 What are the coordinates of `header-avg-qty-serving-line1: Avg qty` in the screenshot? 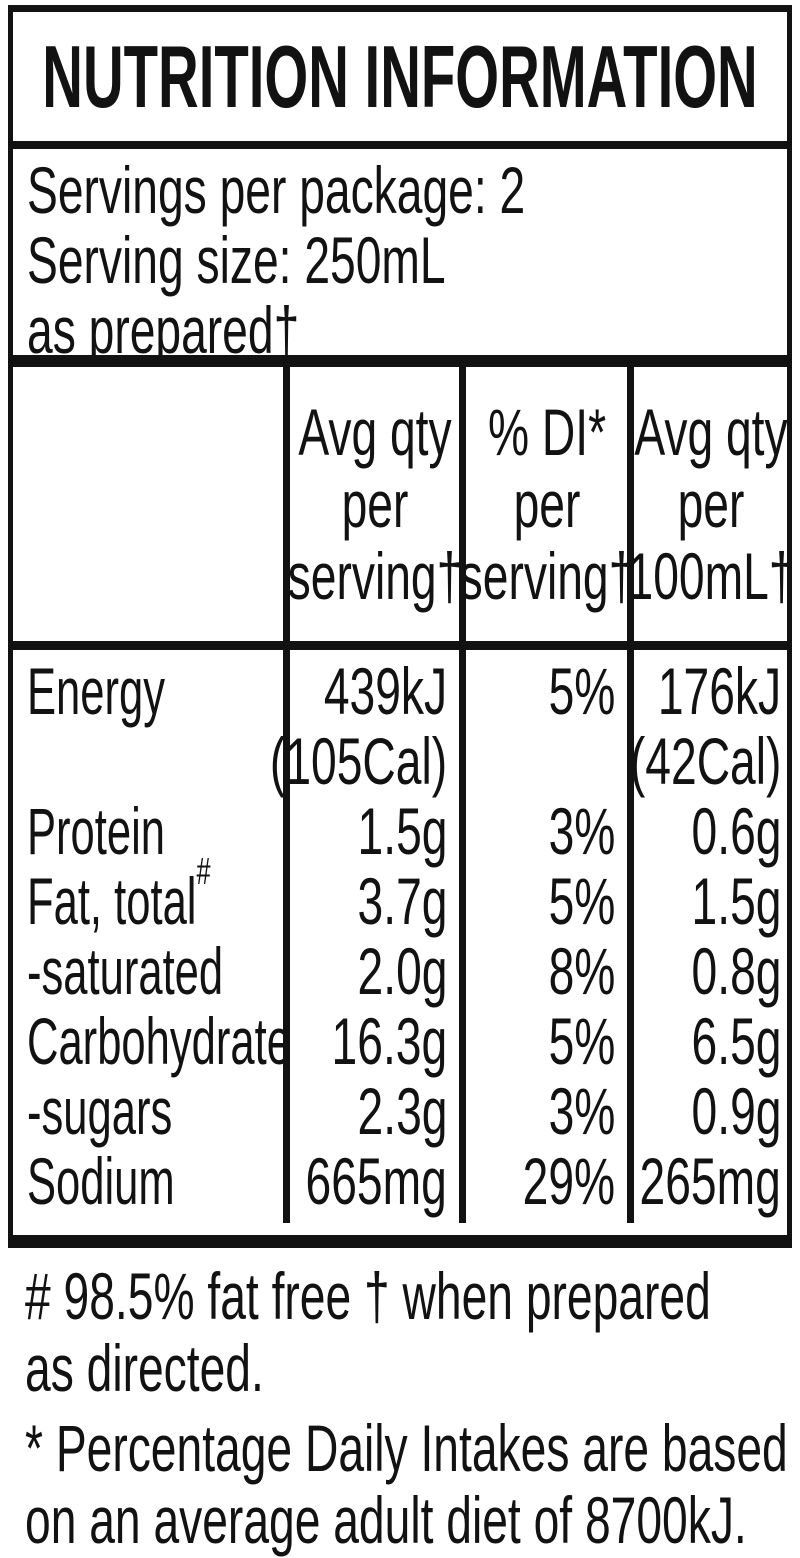 It's located at (374, 432).